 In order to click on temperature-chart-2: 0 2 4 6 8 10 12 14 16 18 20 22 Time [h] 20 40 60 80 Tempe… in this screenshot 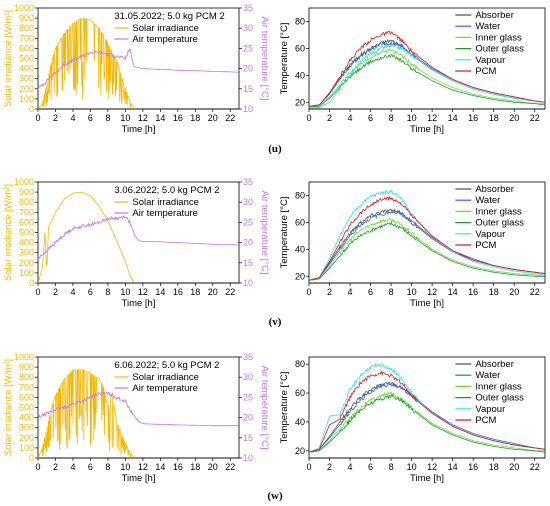, I will do `click(412, 420)`.